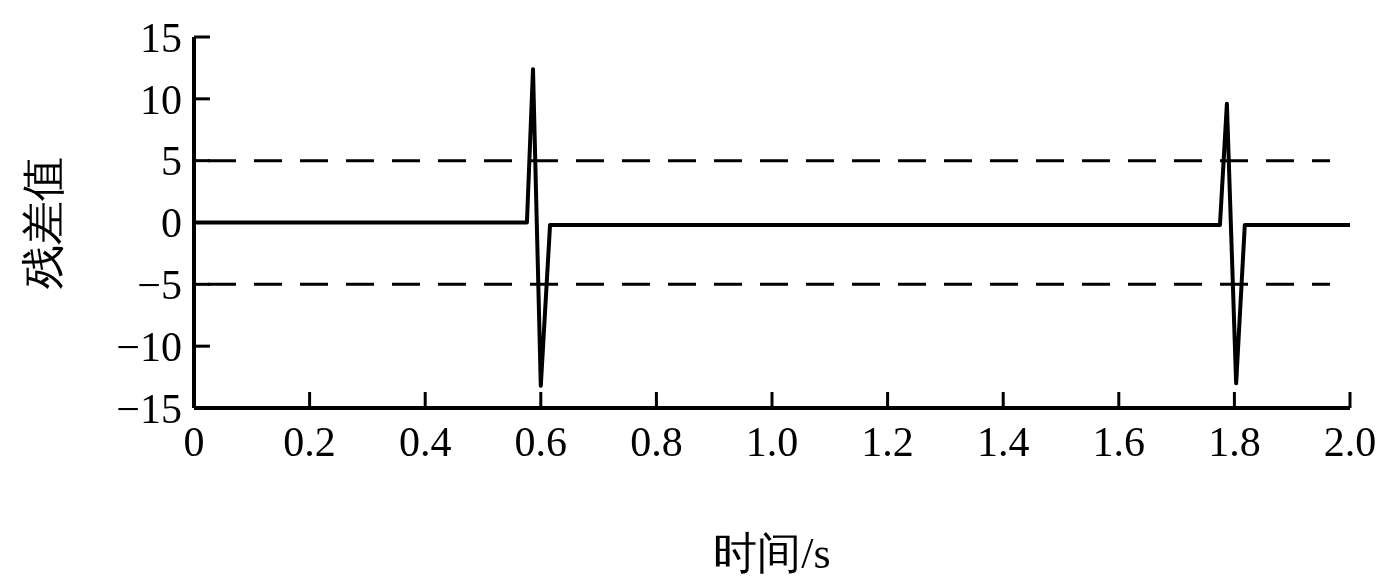  Describe the element at coordinates (1119, 442) in the screenshot. I see `x-tick-label: 1.6` at that location.